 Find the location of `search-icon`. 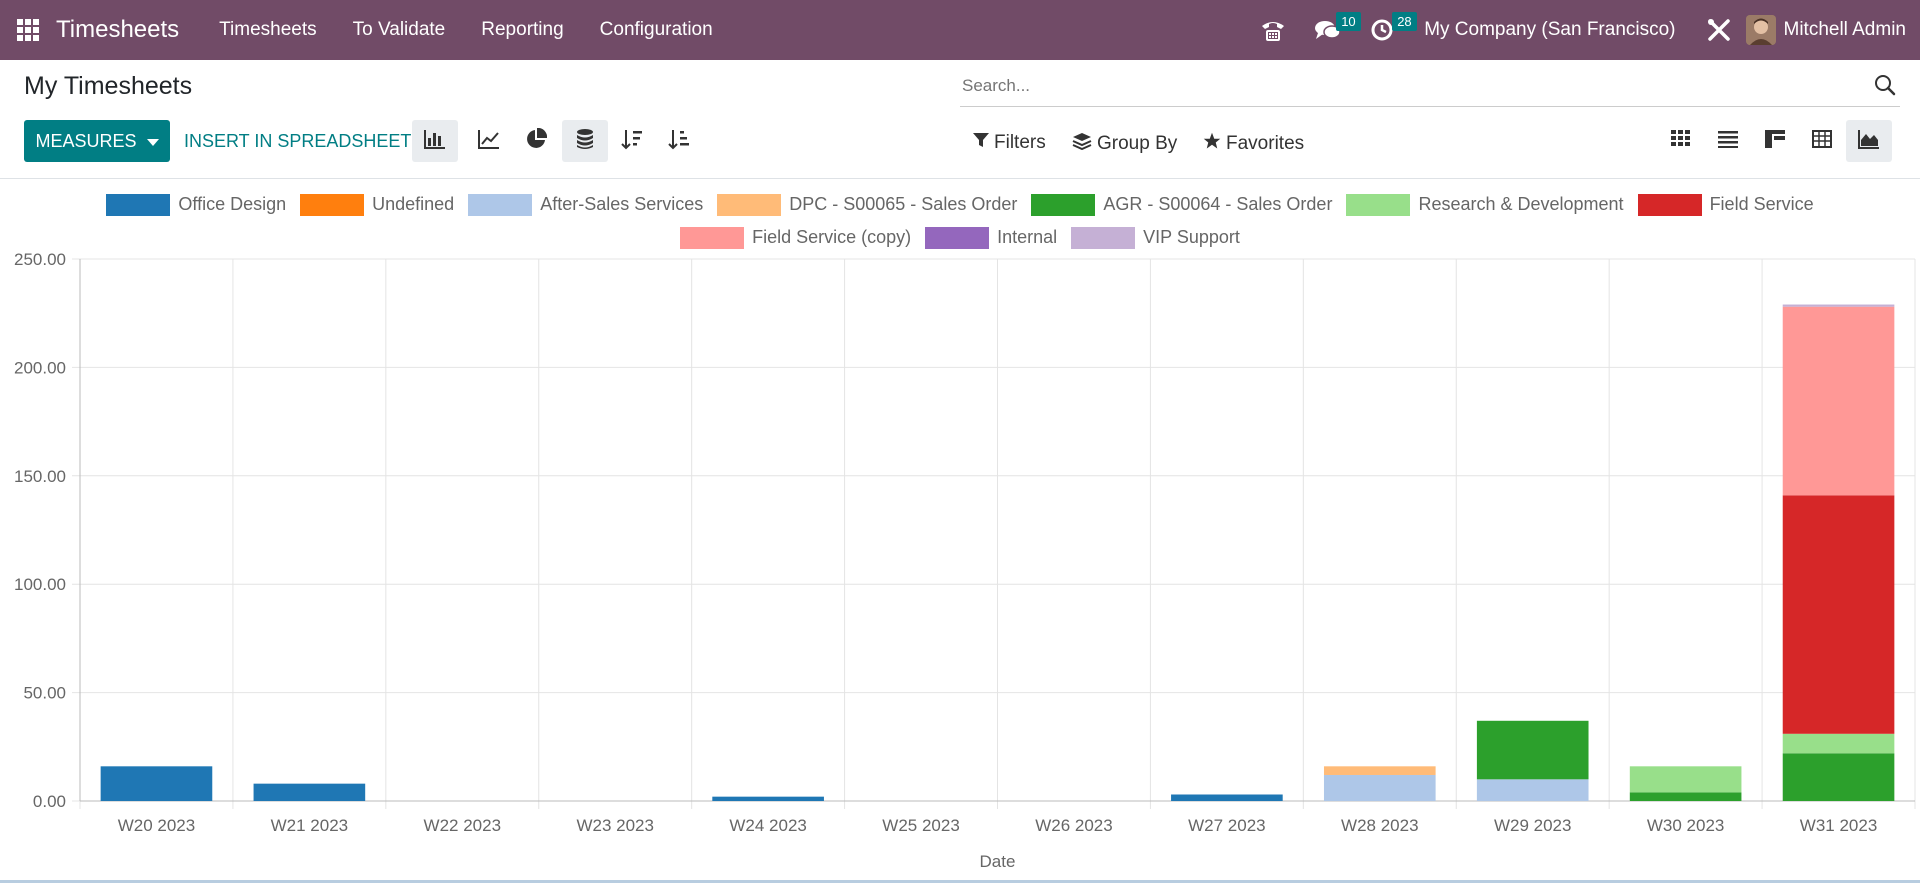

search-icon is located at coordinates (1885, 87).